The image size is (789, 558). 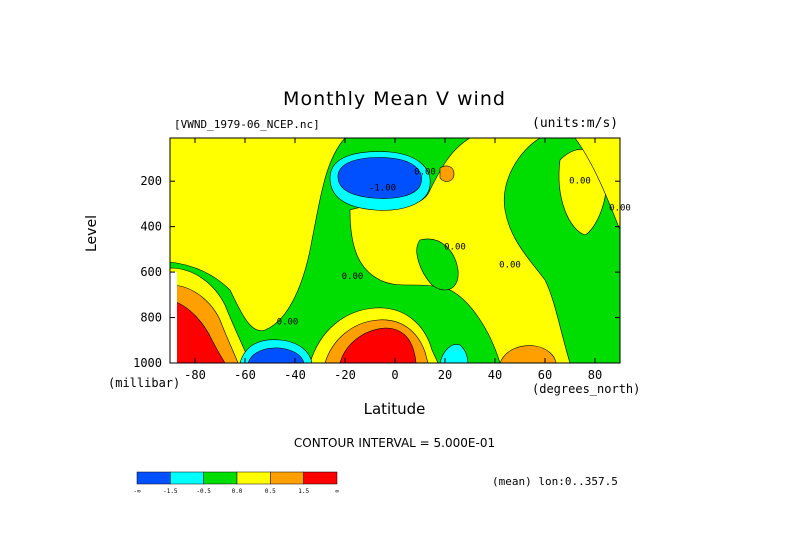 What do you see at coordinates (454, 353) in the screenshot?
I see `field-cyan-equator-low` at bounding box center [454, 353].